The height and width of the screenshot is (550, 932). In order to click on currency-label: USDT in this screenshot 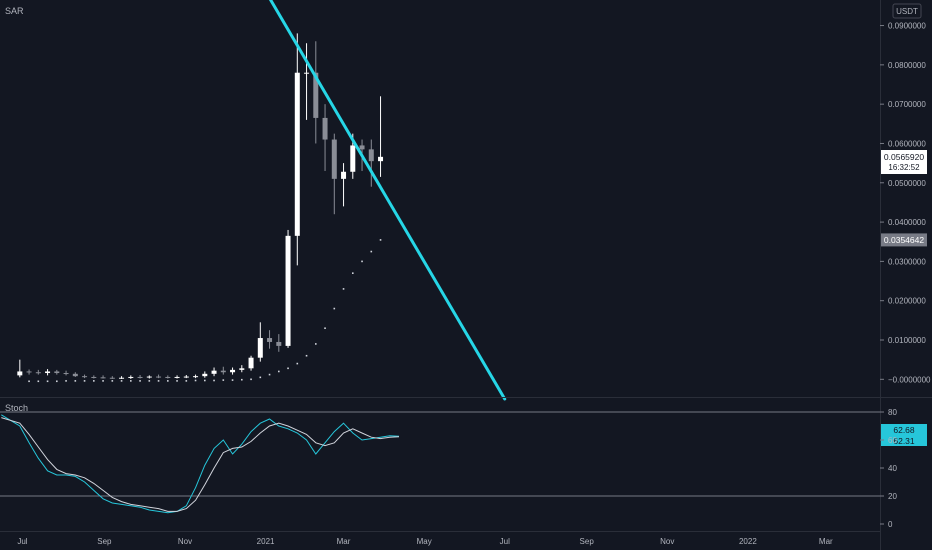, I will do `click(907, 11)`.